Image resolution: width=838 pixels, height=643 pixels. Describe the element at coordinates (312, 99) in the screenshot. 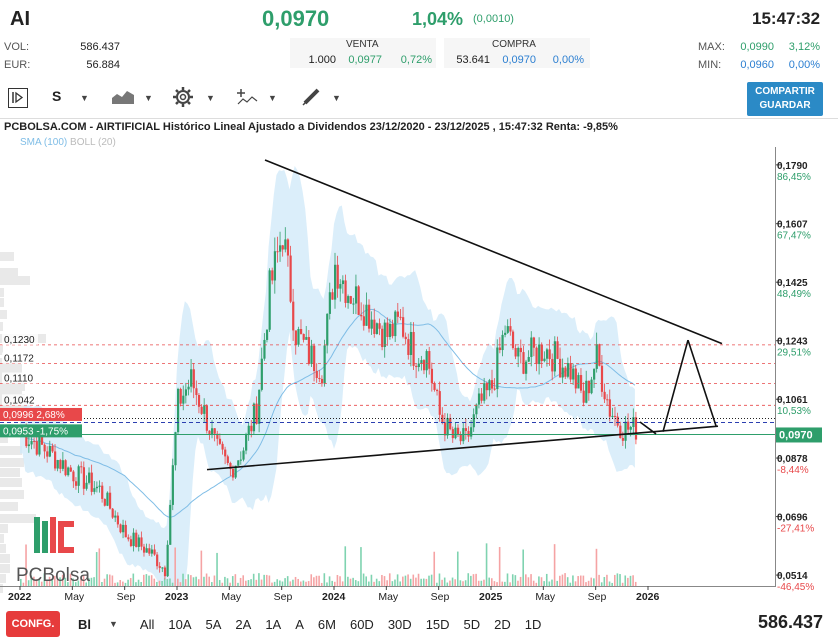

I see `draw-pencil-icon` at that location.